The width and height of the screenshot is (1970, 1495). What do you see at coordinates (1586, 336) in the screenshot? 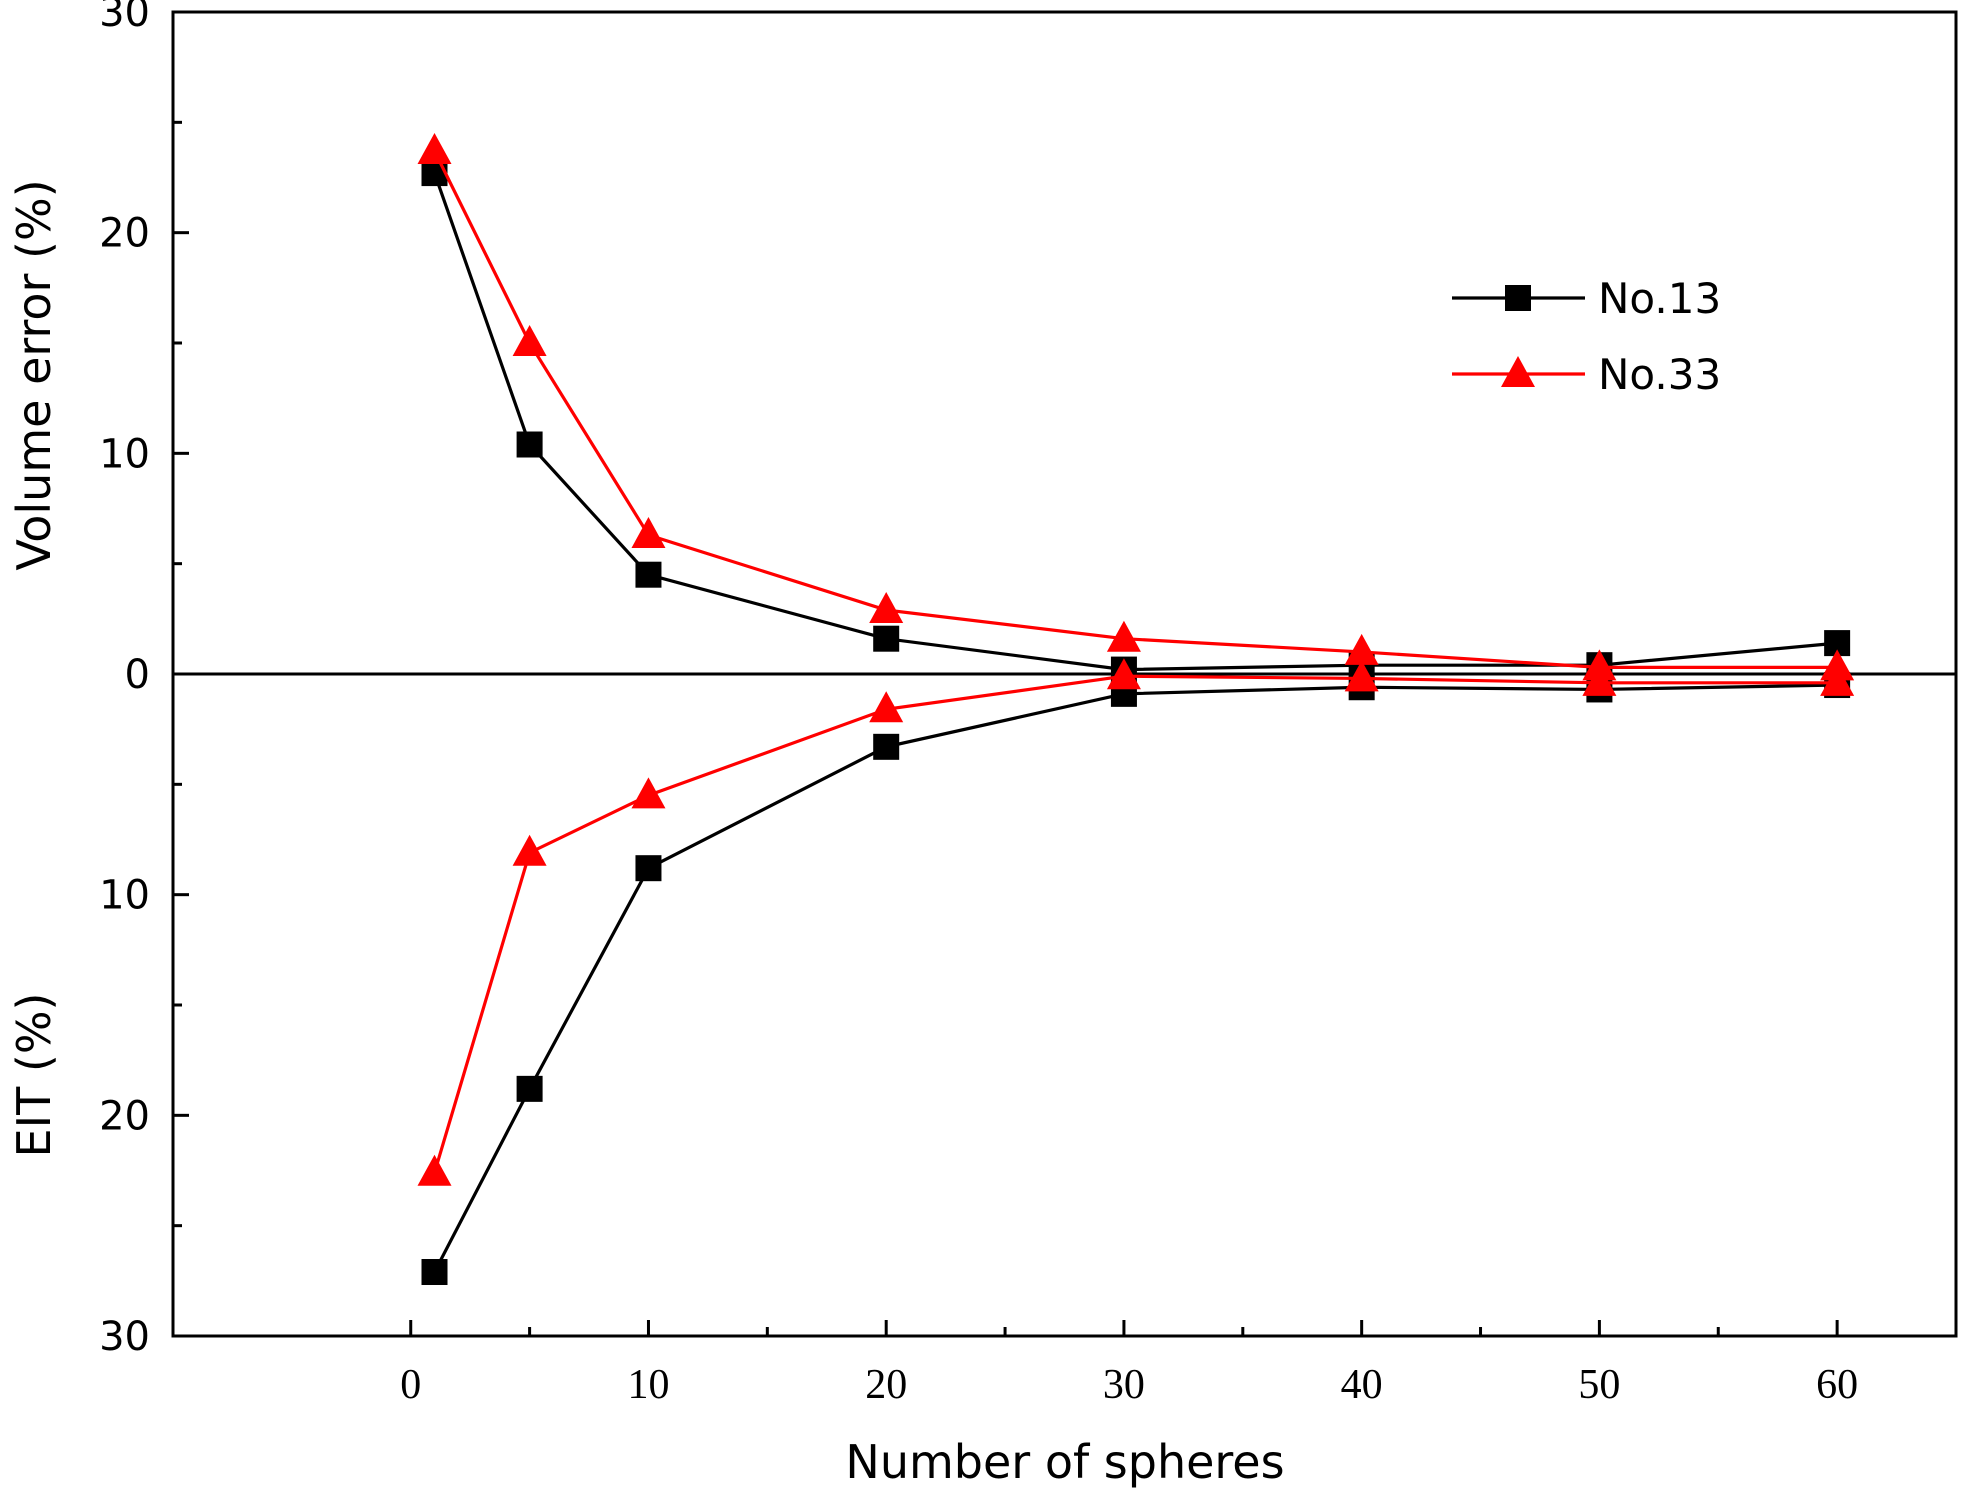
I see `legend: No.13 No.33` at bounding box center [1586, 336].